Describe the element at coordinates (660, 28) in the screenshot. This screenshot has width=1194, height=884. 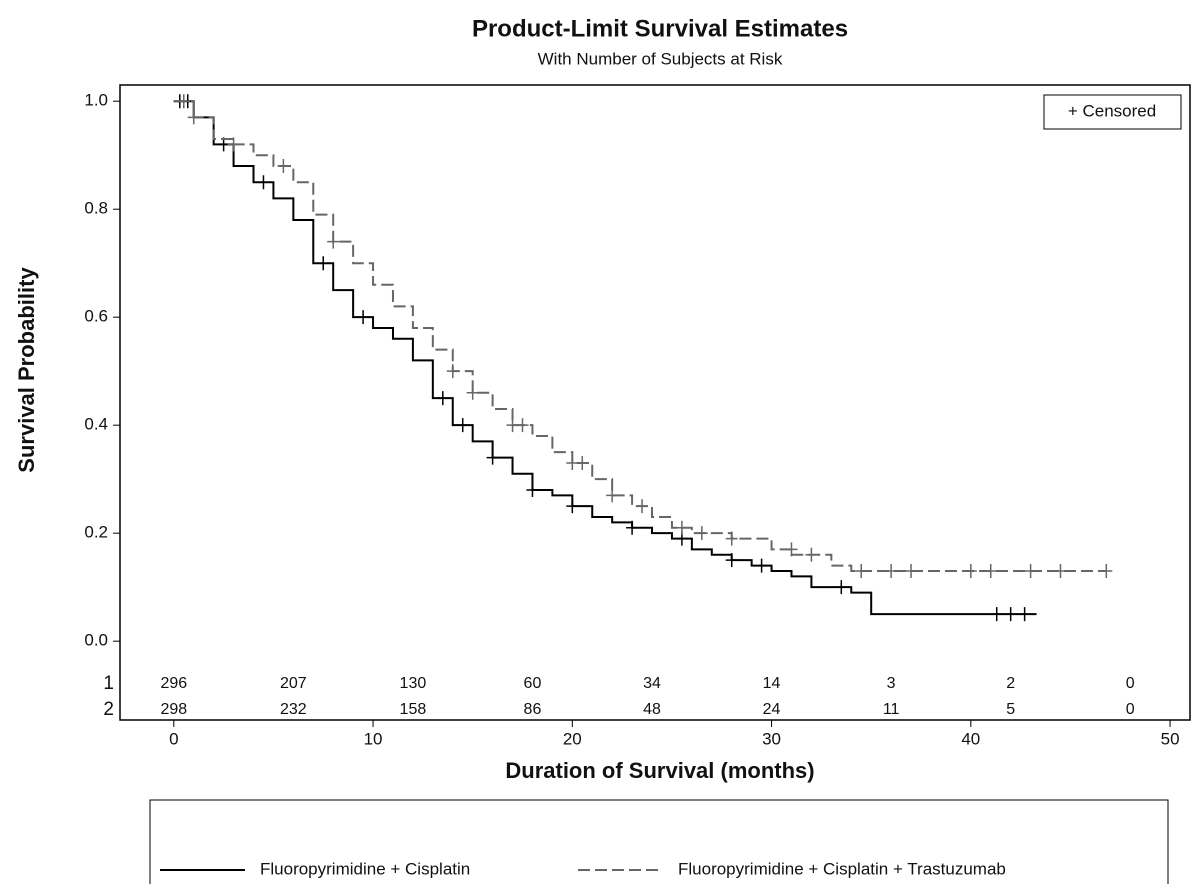
I see `chart-title: Product-Limit Survival Estimates` at that location.